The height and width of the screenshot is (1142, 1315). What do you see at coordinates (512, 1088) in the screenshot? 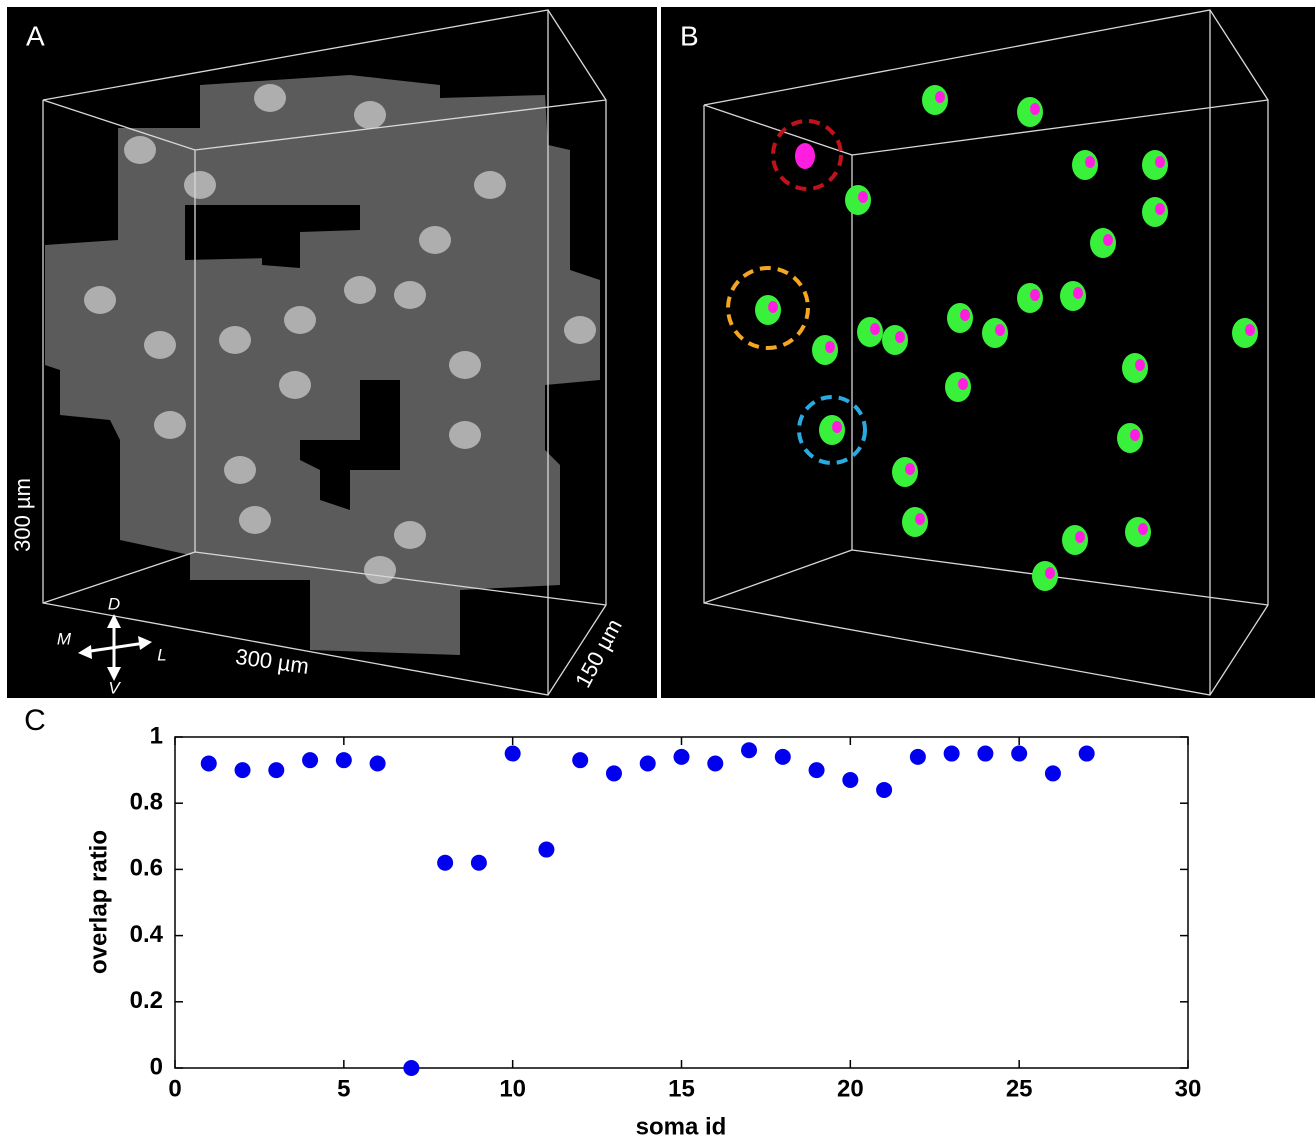
I see `x-tick-label: 10` at bounding box center [512, 1088].